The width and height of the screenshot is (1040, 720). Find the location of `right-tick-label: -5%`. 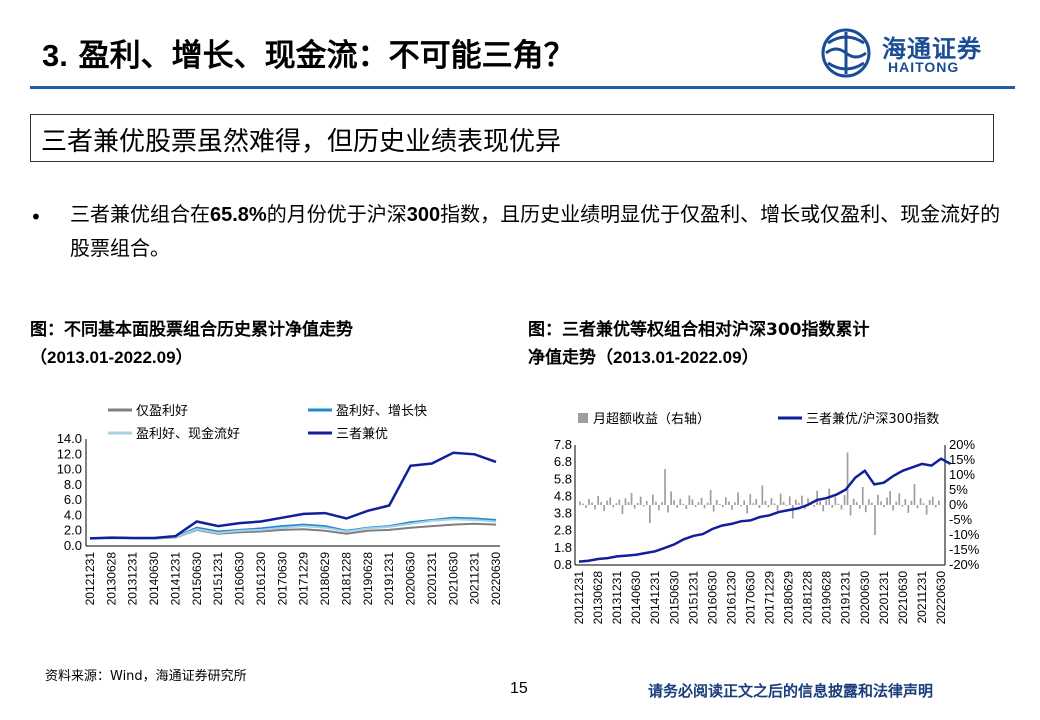

right-tick-label: -5% is located at coordinates (961, 519).